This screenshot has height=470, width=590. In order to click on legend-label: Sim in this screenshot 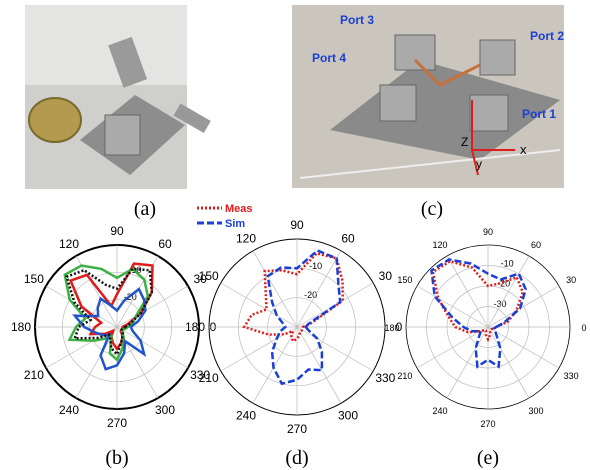, I will do `click(235, 224)`.